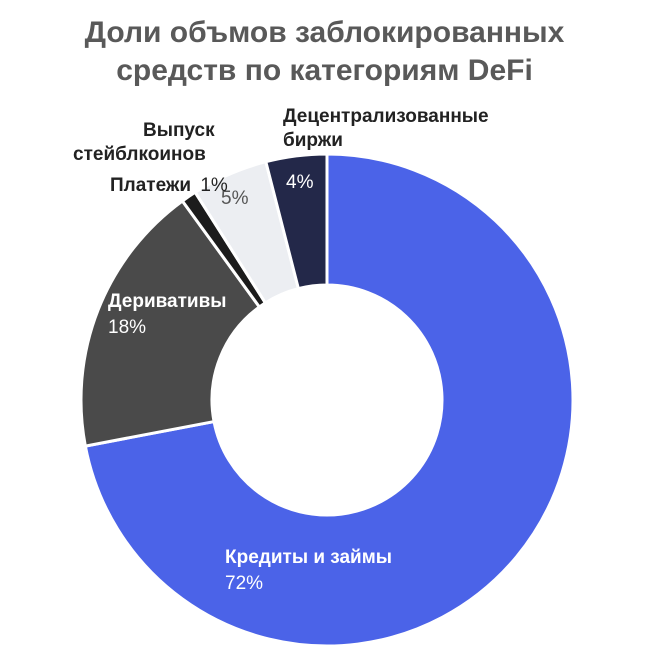 The height and width of the screenshot is (649, 649). What do you see at coordinates (146, 142) in the screenshot?
I see `label-stablecoins: Выпуск стейблкоинов` at bounding box center [146, 142].